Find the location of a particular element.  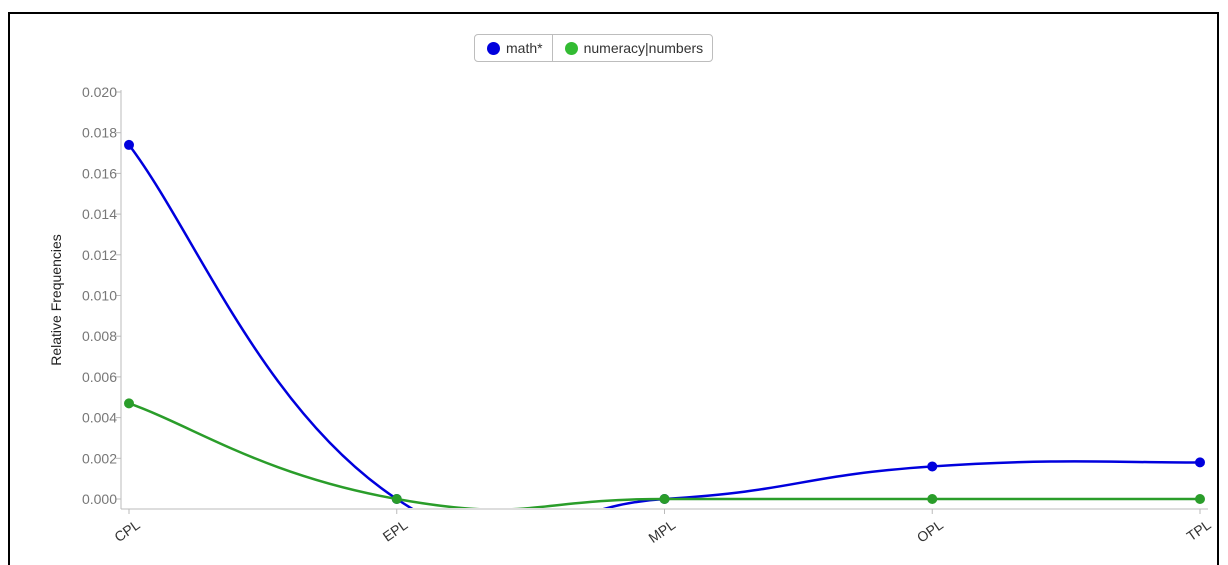

y-tick-label: 0.016 is located at coordinates (99, 173).